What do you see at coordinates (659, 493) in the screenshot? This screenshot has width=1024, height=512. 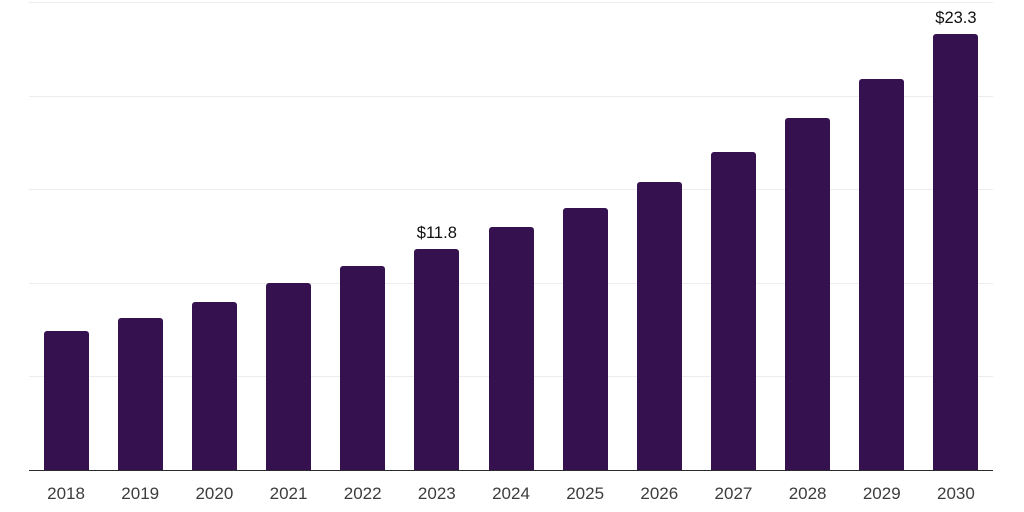 I see `x-tick-label-2026: 2026` at bounding box center [659, 493].